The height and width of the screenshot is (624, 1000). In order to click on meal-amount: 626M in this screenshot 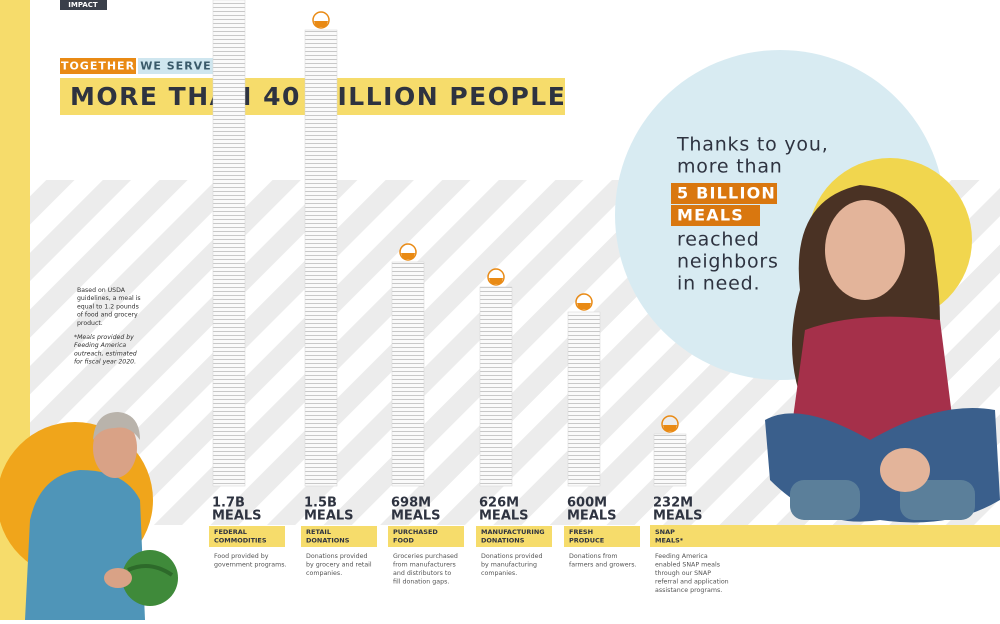, I will do `click(499, 503)`.